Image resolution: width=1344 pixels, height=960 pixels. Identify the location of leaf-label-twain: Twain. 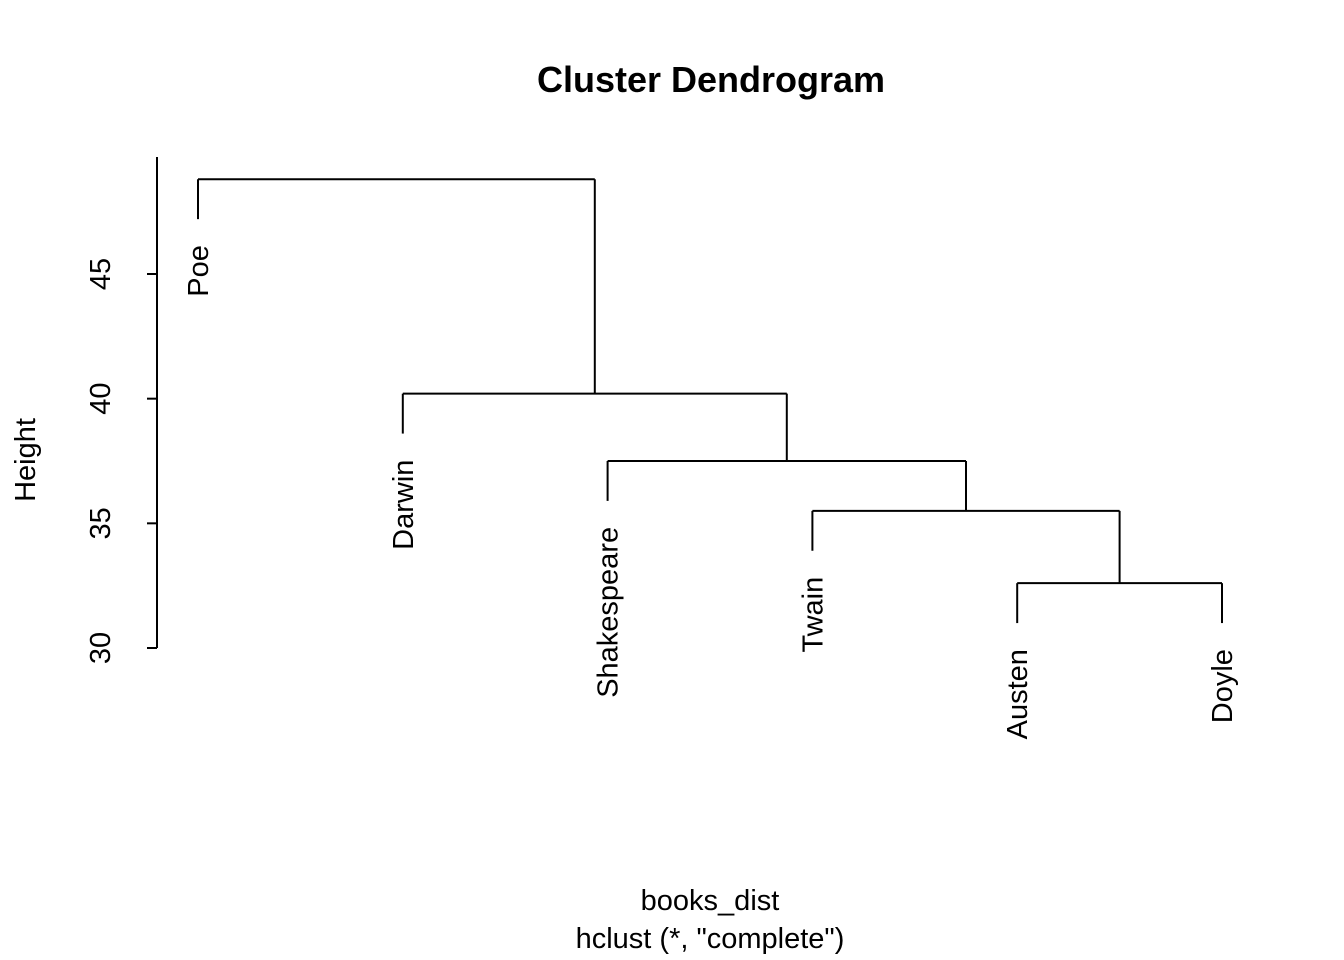
(813, 615).